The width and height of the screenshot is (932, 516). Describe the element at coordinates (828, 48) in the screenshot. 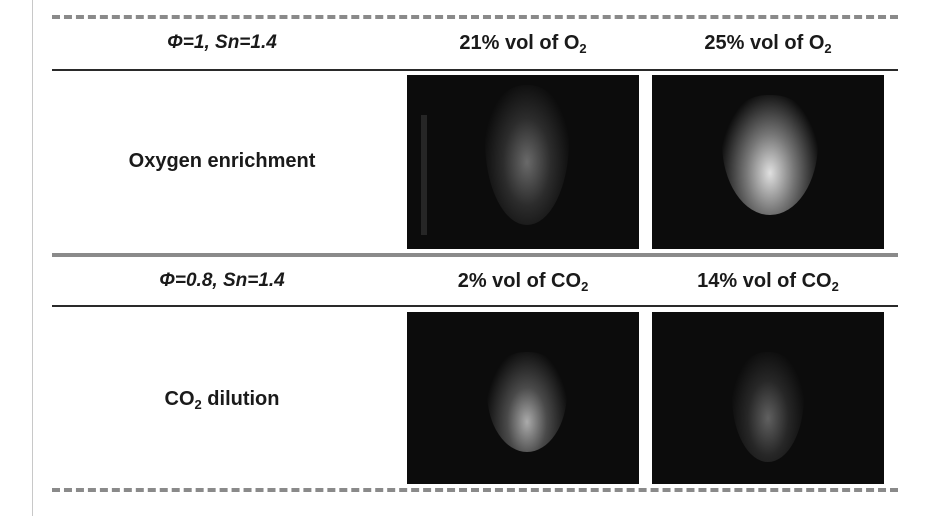

I see `row1-condition-2-subscript: 2` at that location.